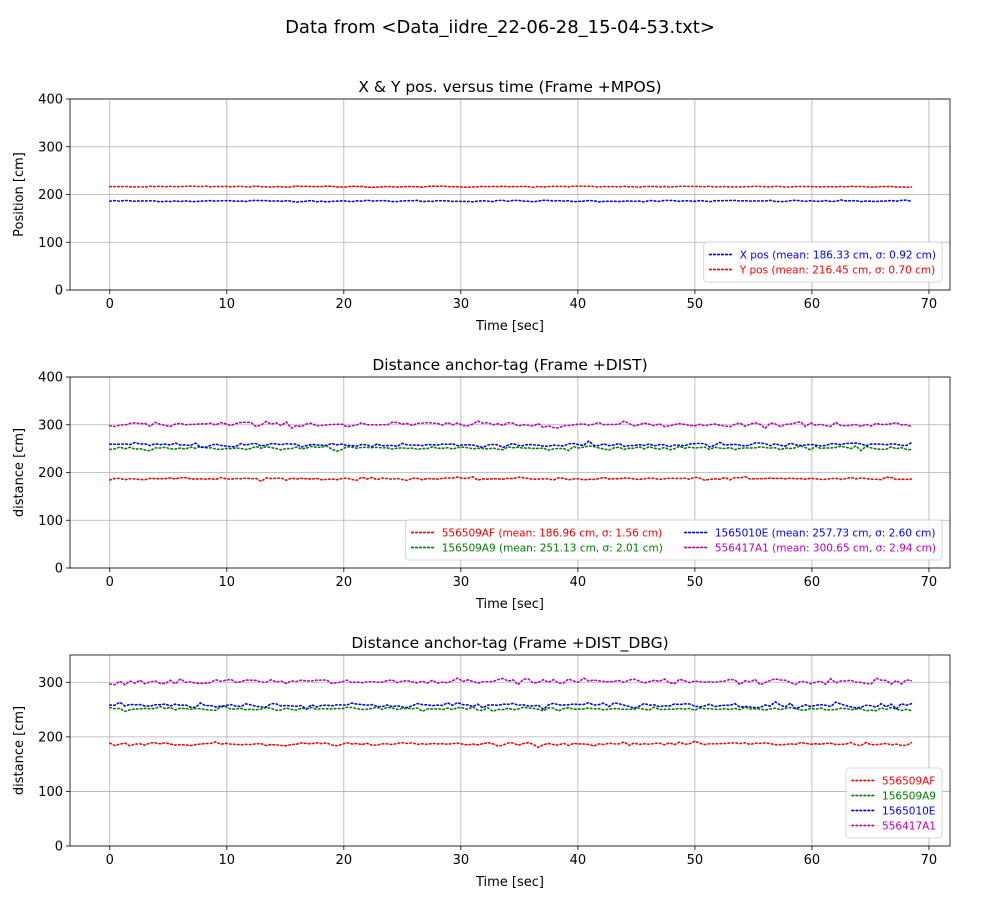 The image size is (1000, 900). Describe the element at coordinates (825, 548) in the screenshot. I see `legend-label: 556417A1 (mean: 300.65 cm, σ: 2.94 cm)` at that location.